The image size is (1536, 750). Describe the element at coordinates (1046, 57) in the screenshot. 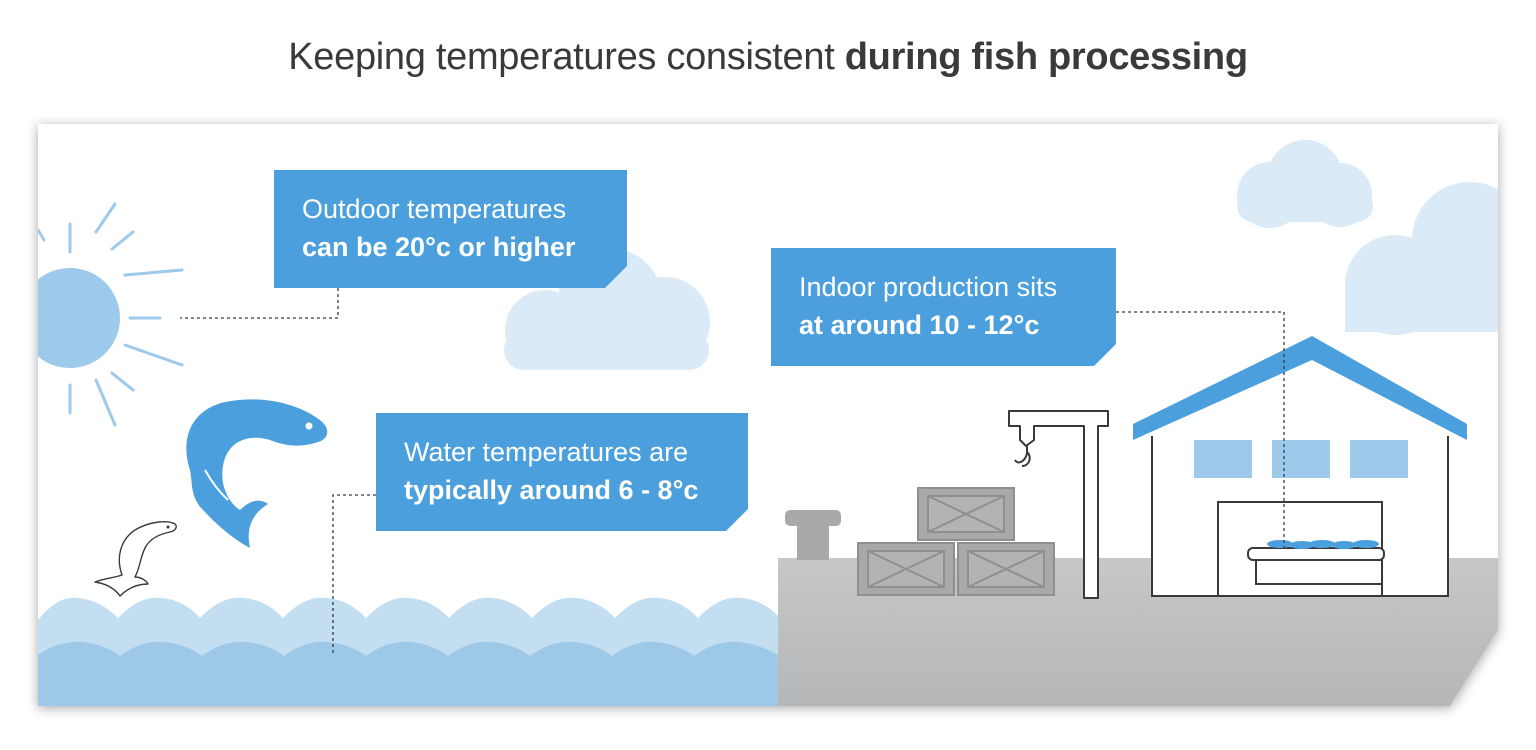

I see `title-bold: during fish processing` at that location.